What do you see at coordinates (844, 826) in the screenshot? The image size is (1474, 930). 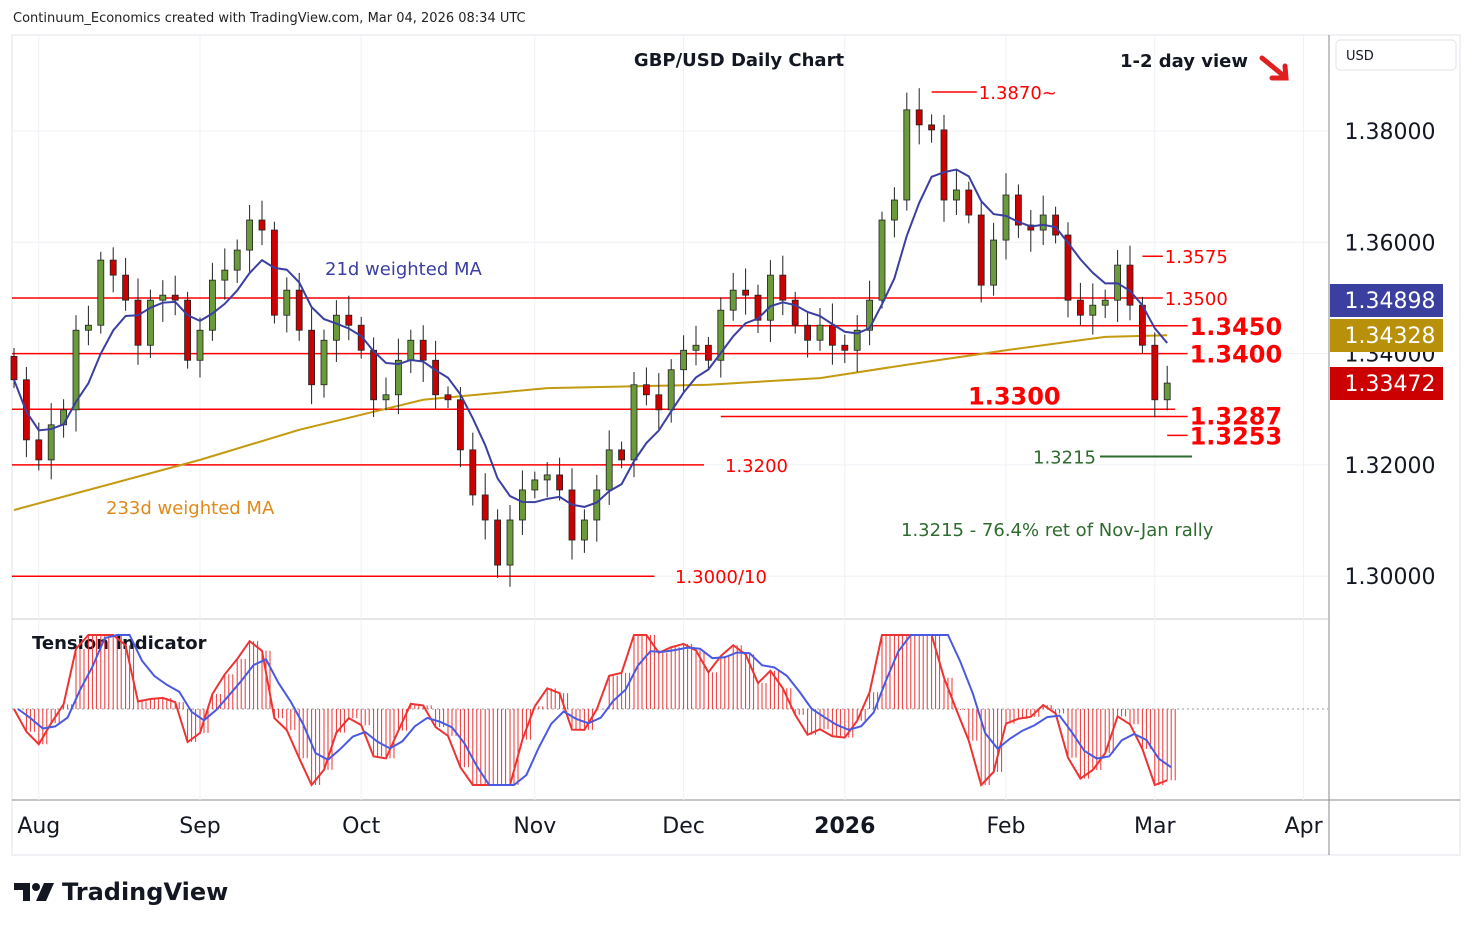 I see `x-tick-label: 2026` at bounding box center [844, 826].